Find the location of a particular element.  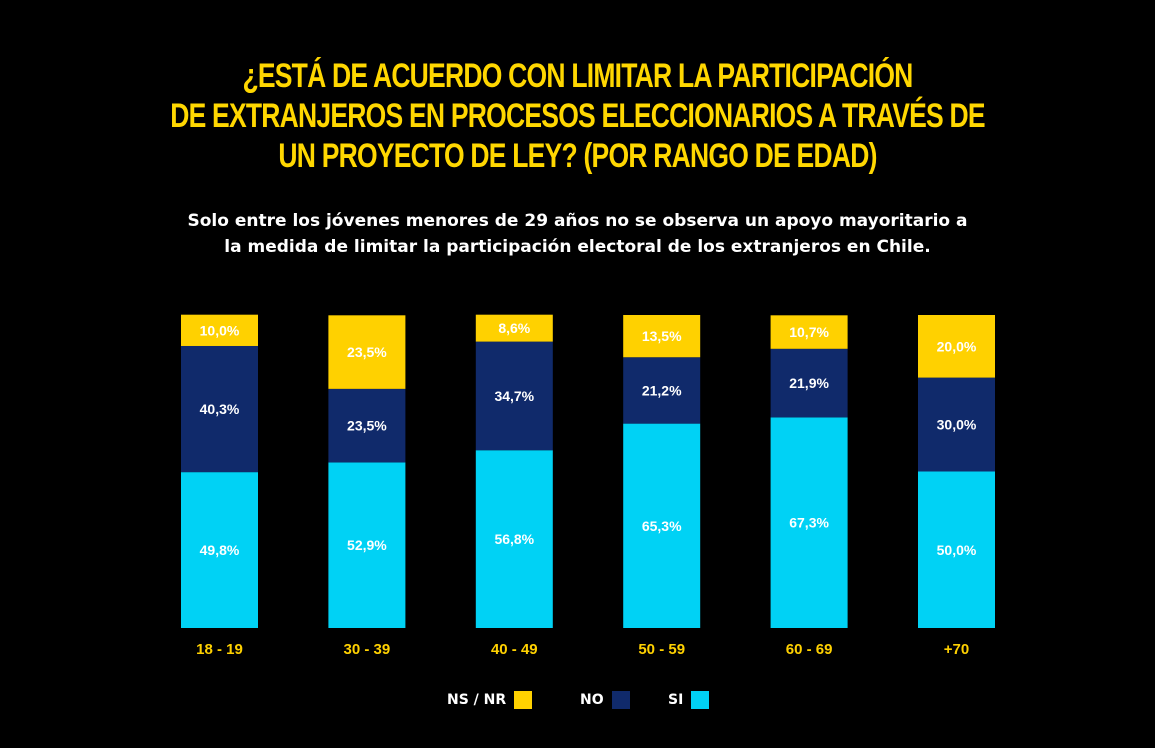

data-label-si-3: 56,8% is located at coordinates (514, 539).